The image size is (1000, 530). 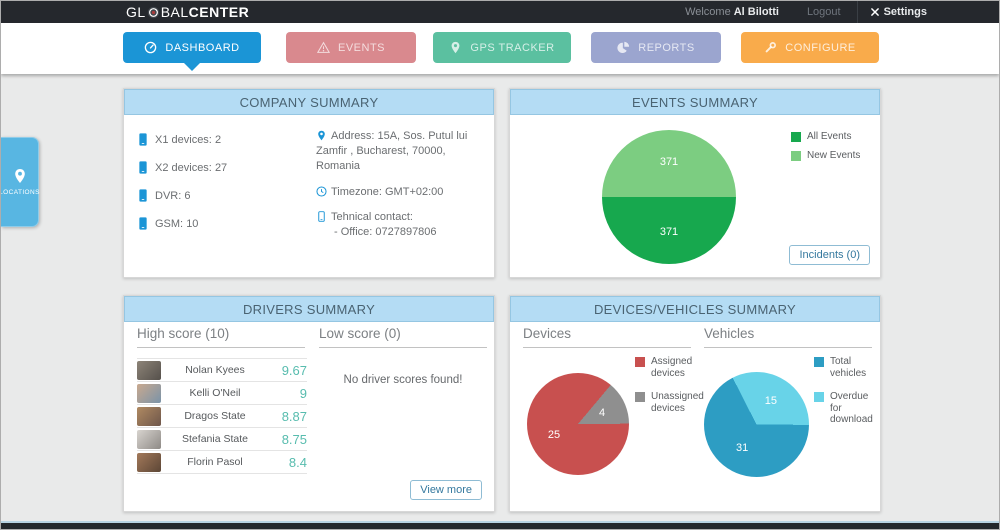 I want to click on user-name: Al Bilotti, so click(x=756, y=12).